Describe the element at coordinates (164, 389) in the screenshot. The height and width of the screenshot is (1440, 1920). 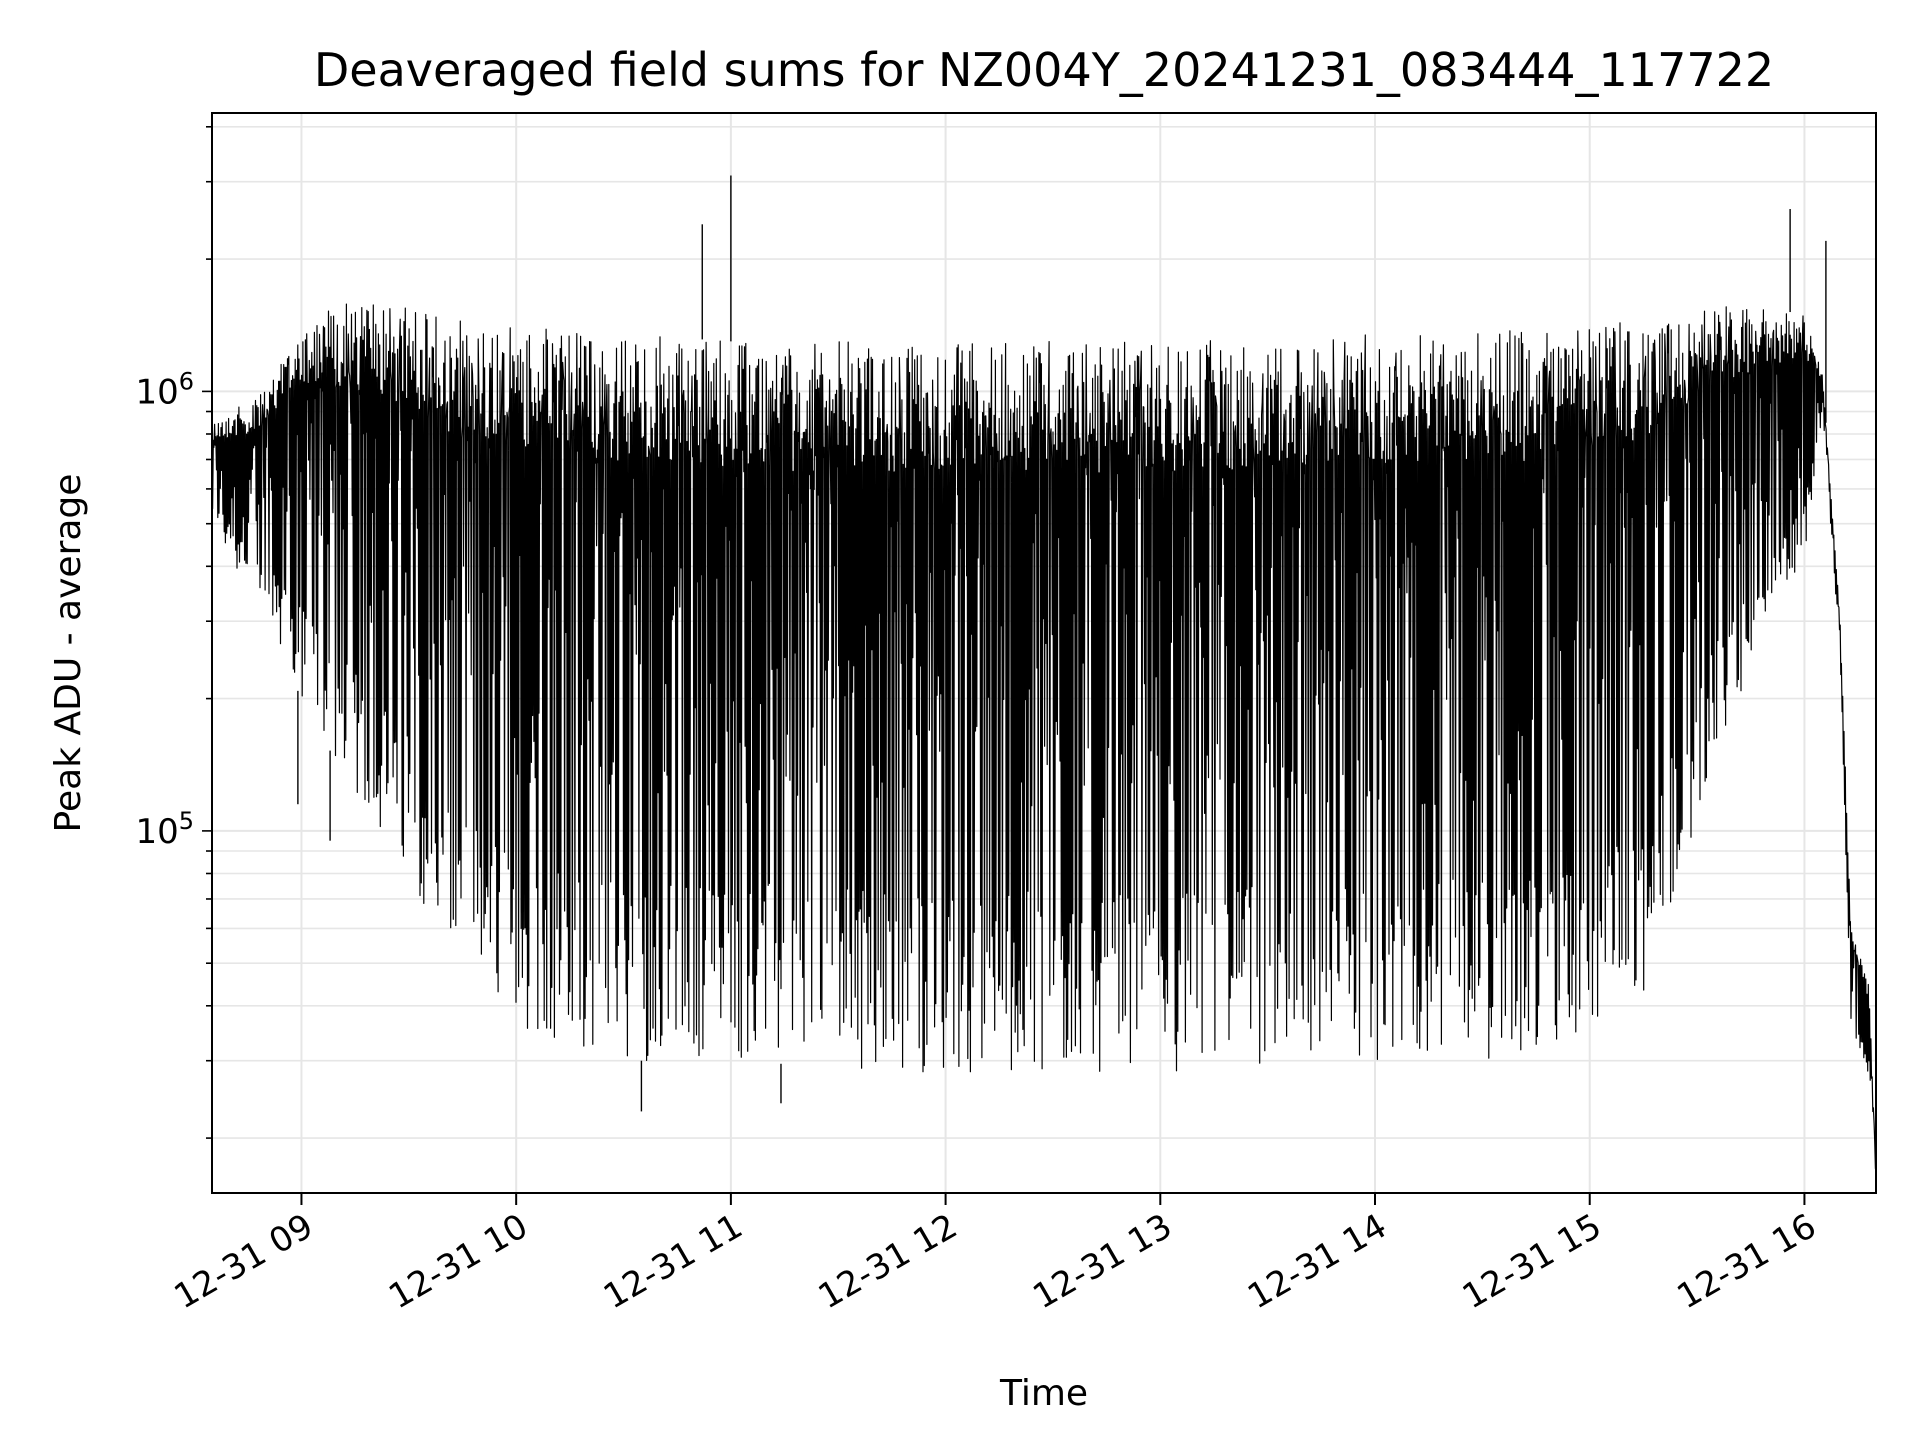
I see `y-tick-label: 10⁶` at that location.